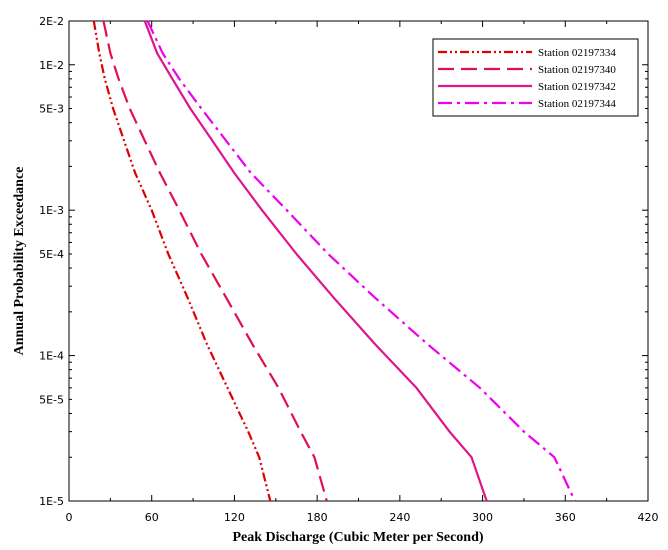 This screenshot has height=550, width=668. What do you see at coordinates (577, 87) in the screenshot?
I see `legend-label: Station 02197342` at bounding box center [577, 87].